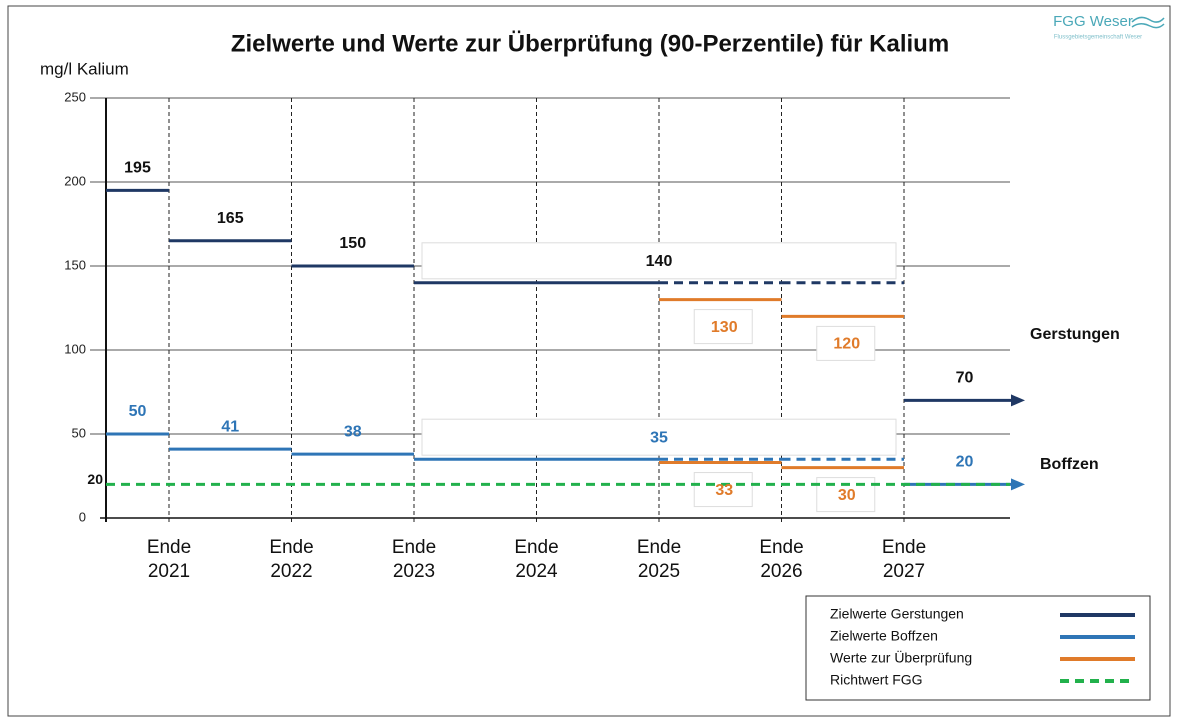 This screenshot has height=720, width=1178. What do you see at coordinates (965, 378) in the screenshot?
I see `value-label: 70` at bounding box center [965, 378].